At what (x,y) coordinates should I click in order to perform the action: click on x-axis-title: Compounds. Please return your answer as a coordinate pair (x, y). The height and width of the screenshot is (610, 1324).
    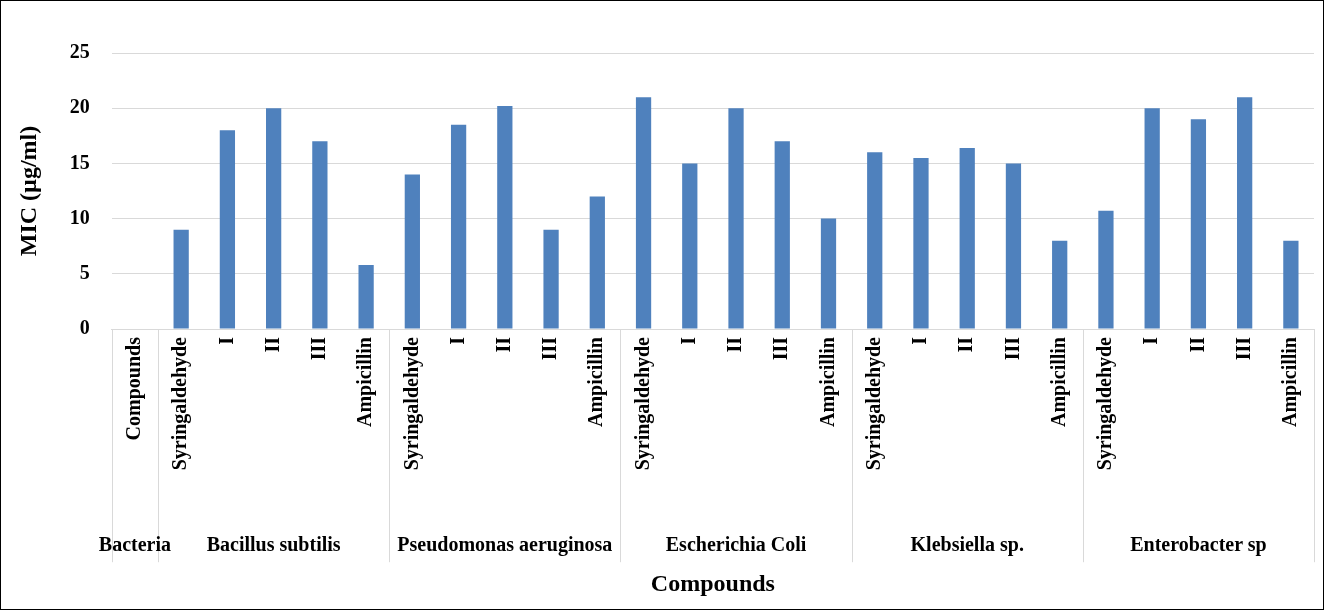
    Looking at the image, I should click on (712, 582).